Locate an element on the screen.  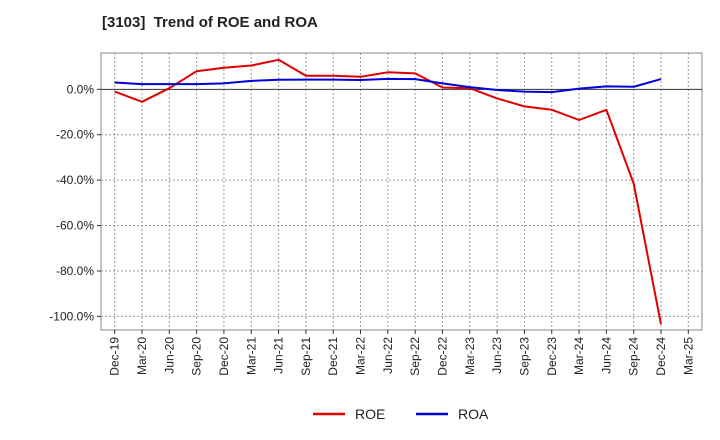
x-tick-label: Sep-21 is located at coordinates (306, 356).